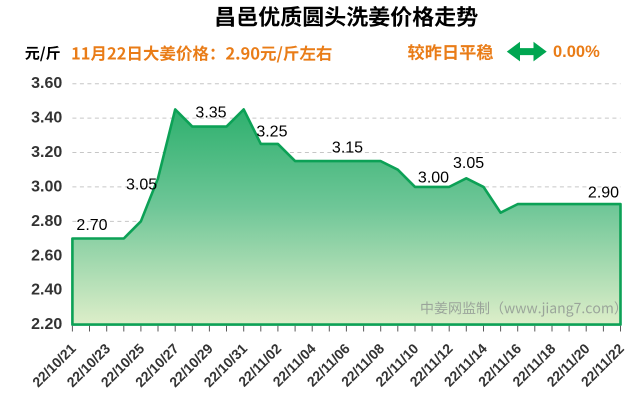 The height and width of the screenshot is (410, 640). Describe the element at coordinates (46, 221) in the screenshot. I see `svg-text: 2.80` at that location.